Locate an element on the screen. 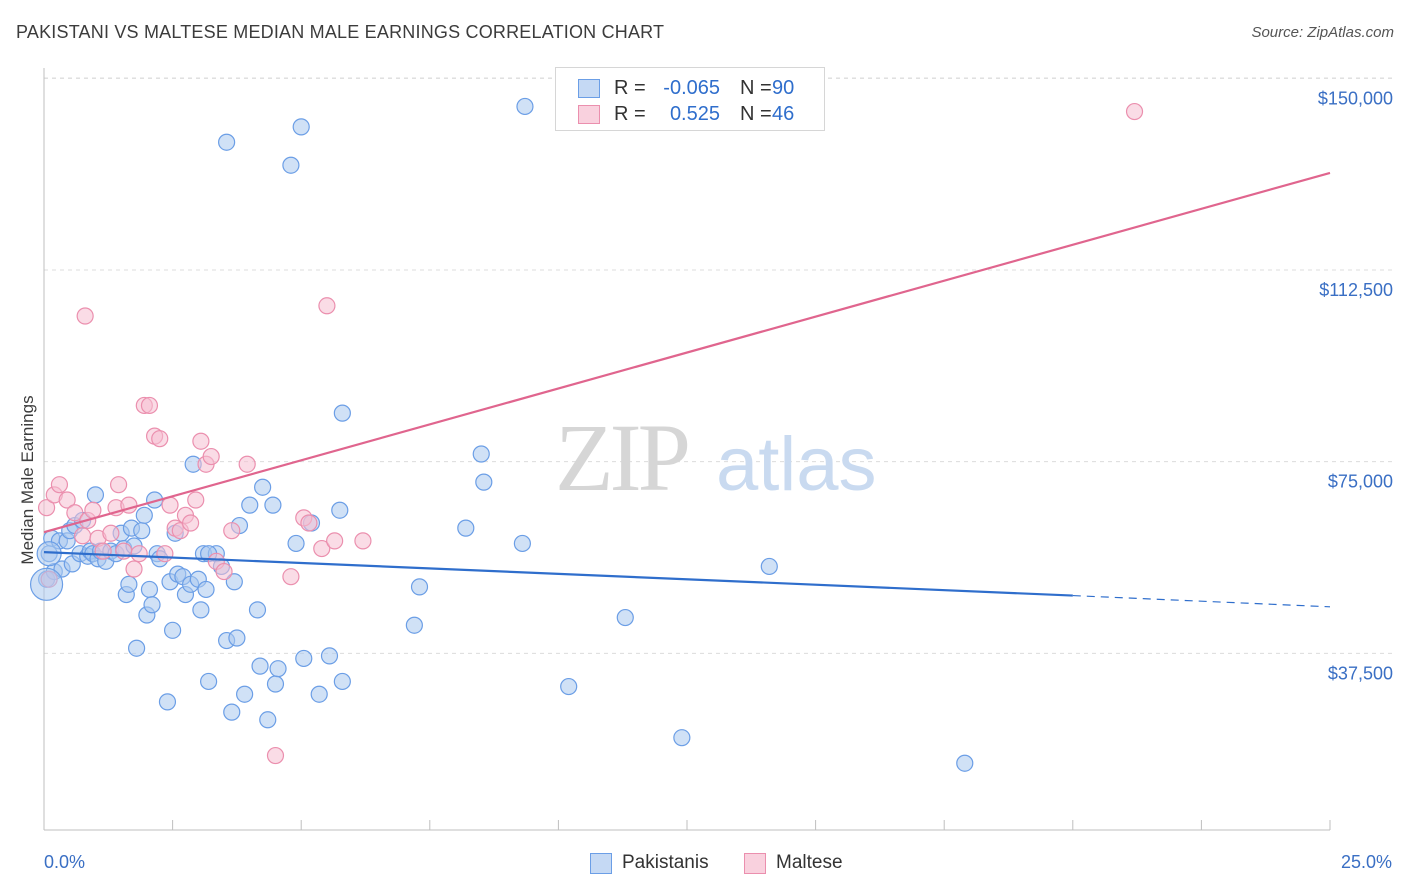  legend-label-maltese: Maltese is located at coordinates (809, 862).